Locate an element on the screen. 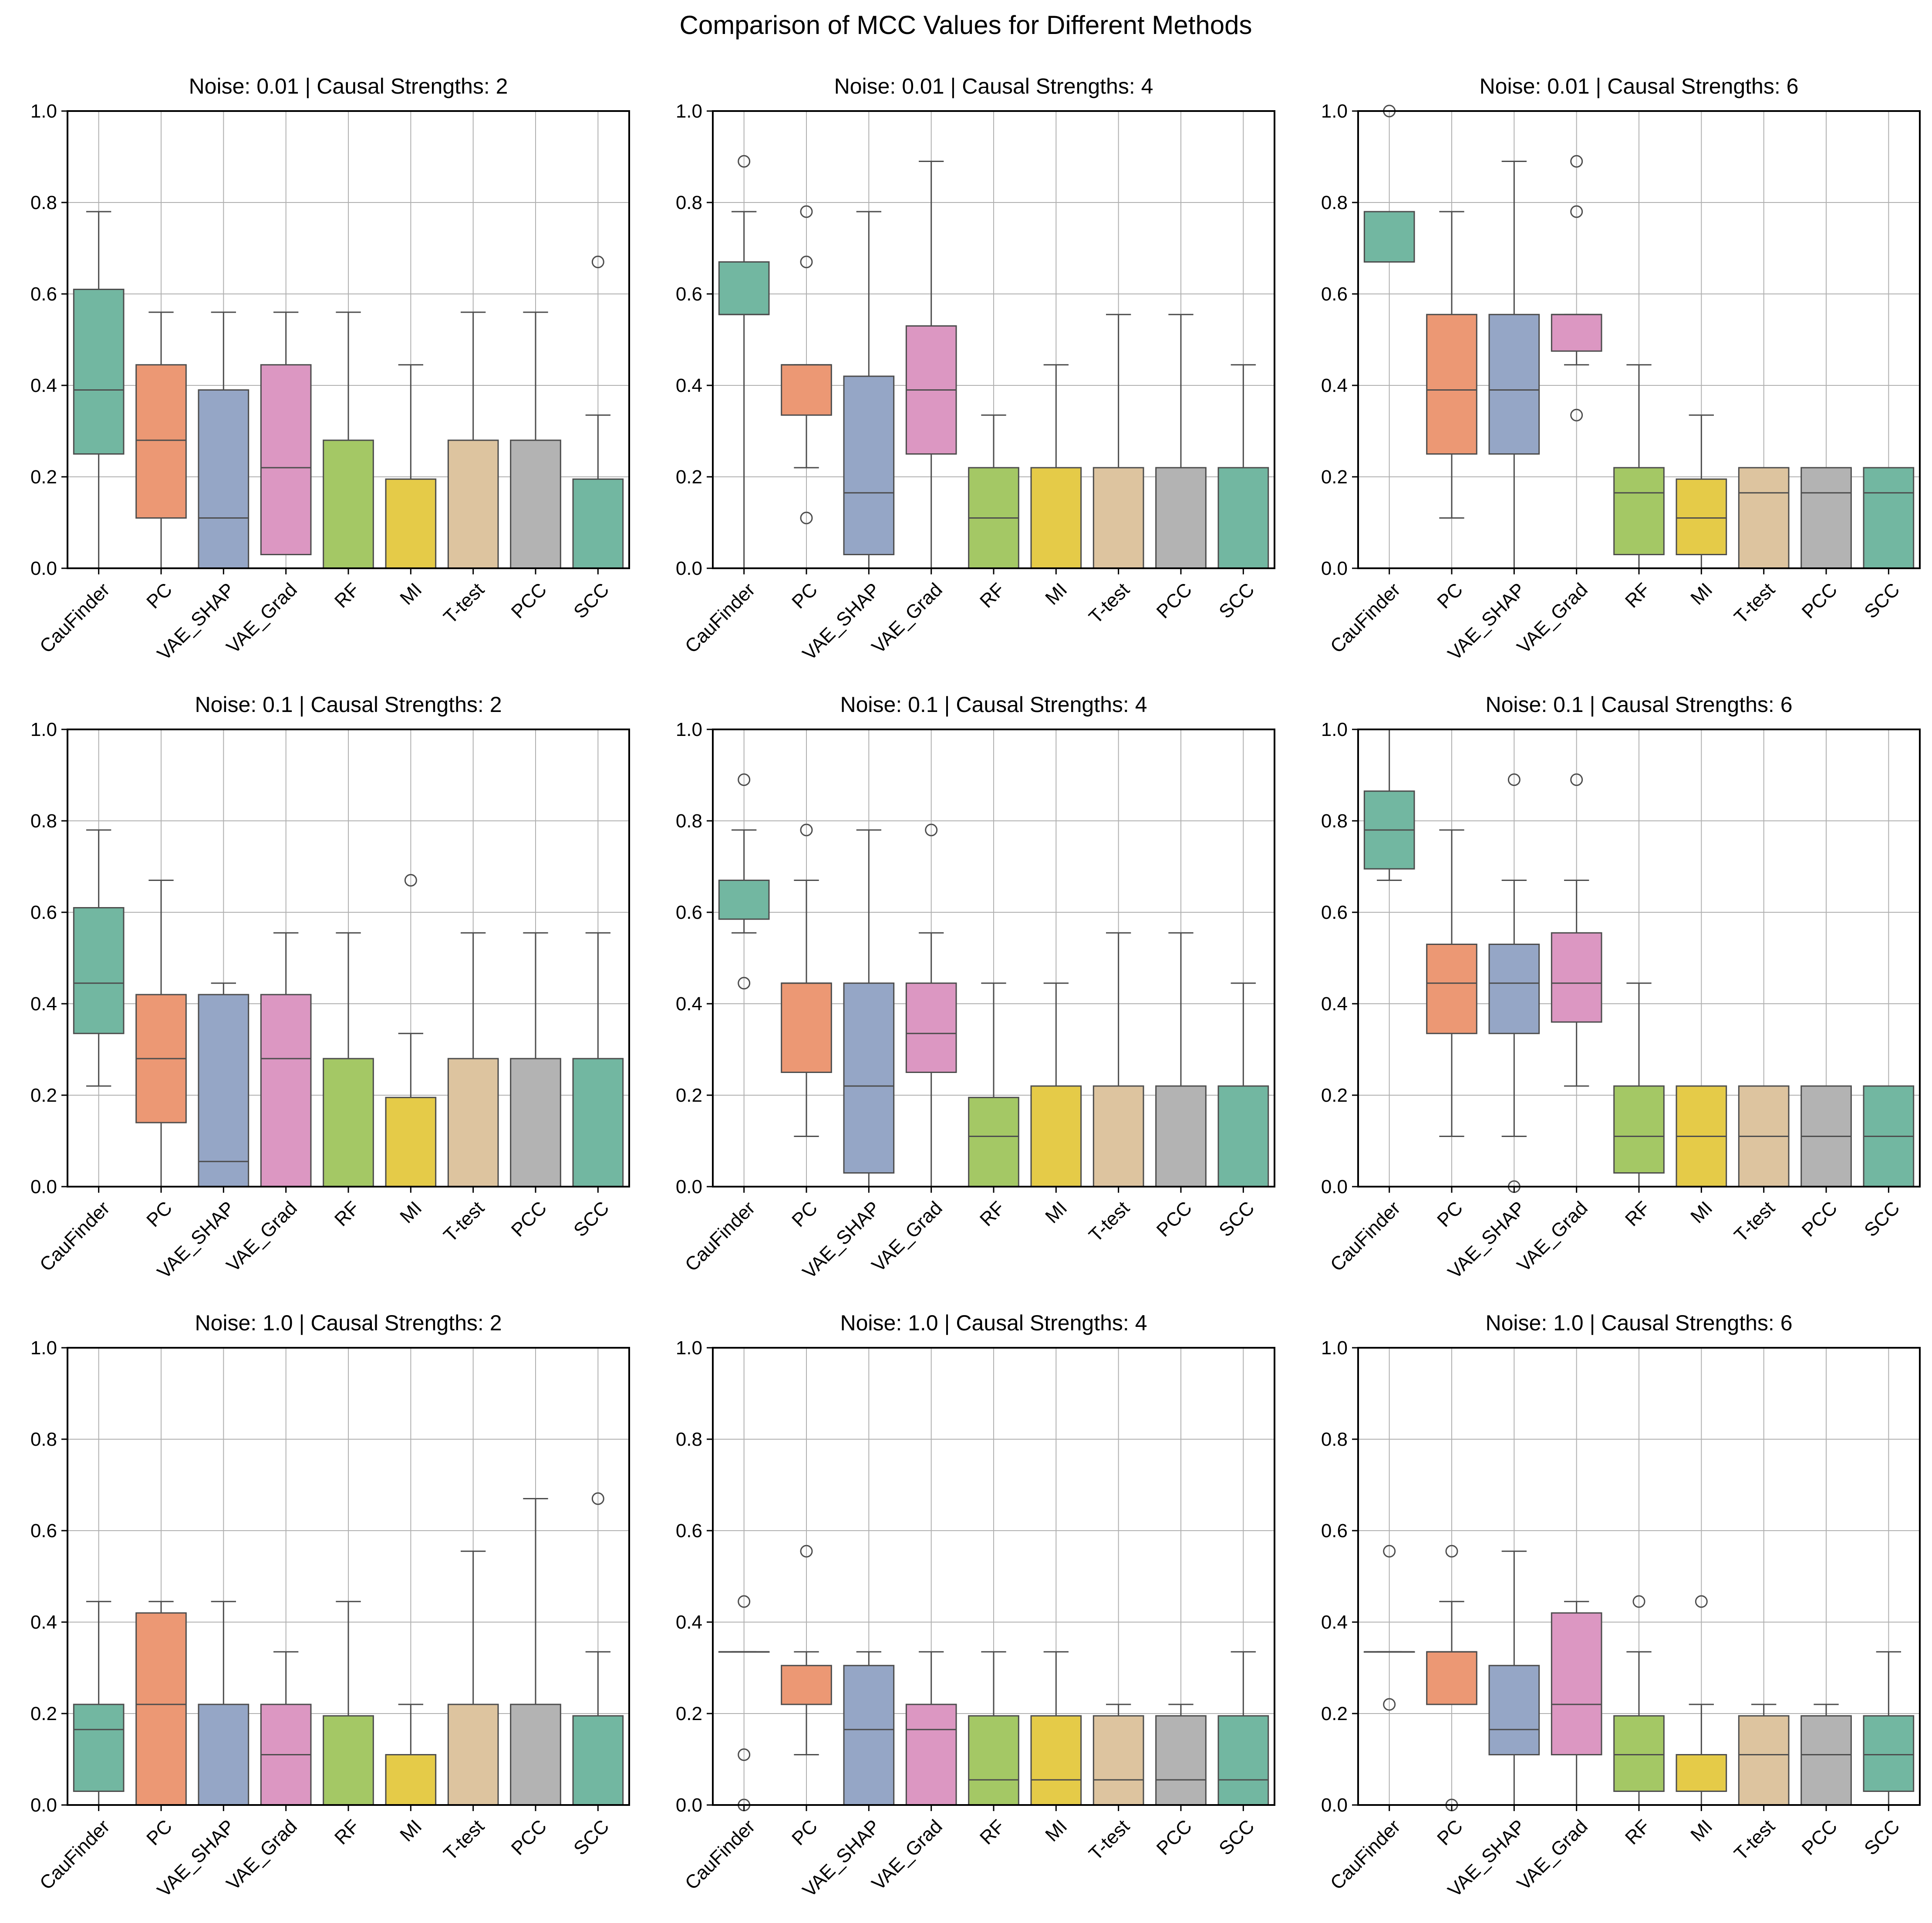  subplot-title: Noise: 1.0 | Causal Strengths: 6 is located at coordinates (1638, 1323).